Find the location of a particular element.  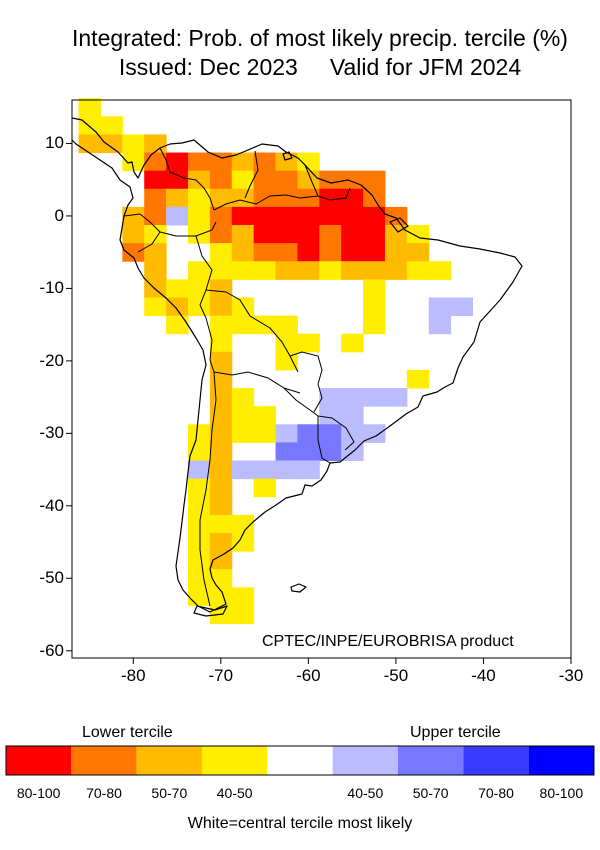

legend-footnote: White=central tercile most likely is located at coordinates (300, 823).